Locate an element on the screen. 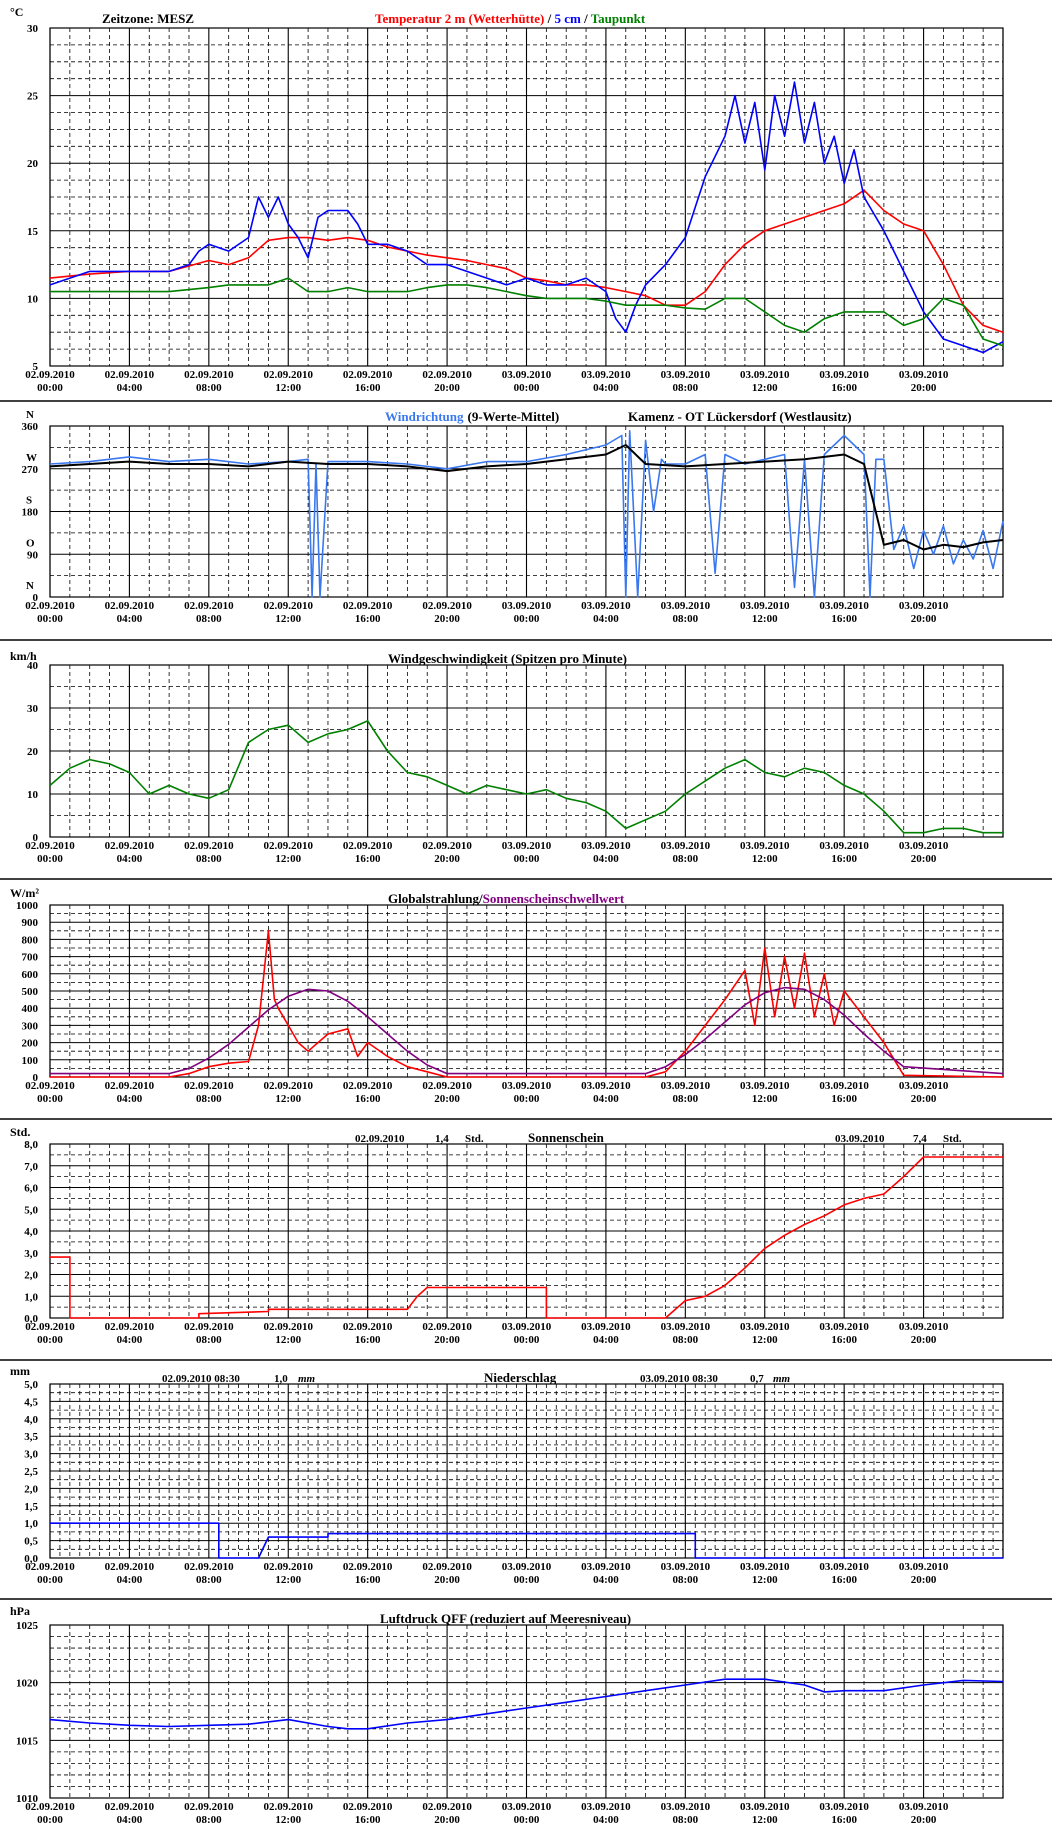 This screenshot has height=1841, width=1052. timezone-label: Zeitzone: MESZ is located at coordinates (148, 18).